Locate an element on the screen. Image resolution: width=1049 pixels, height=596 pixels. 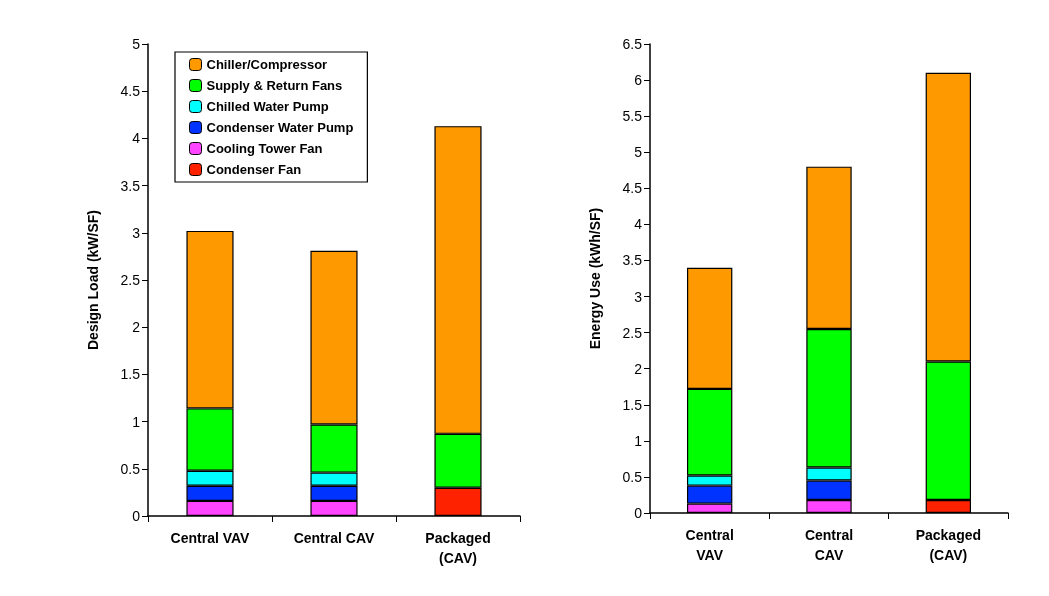
legend-label: Supply & Return Fans is located at coordinates (274, 85).